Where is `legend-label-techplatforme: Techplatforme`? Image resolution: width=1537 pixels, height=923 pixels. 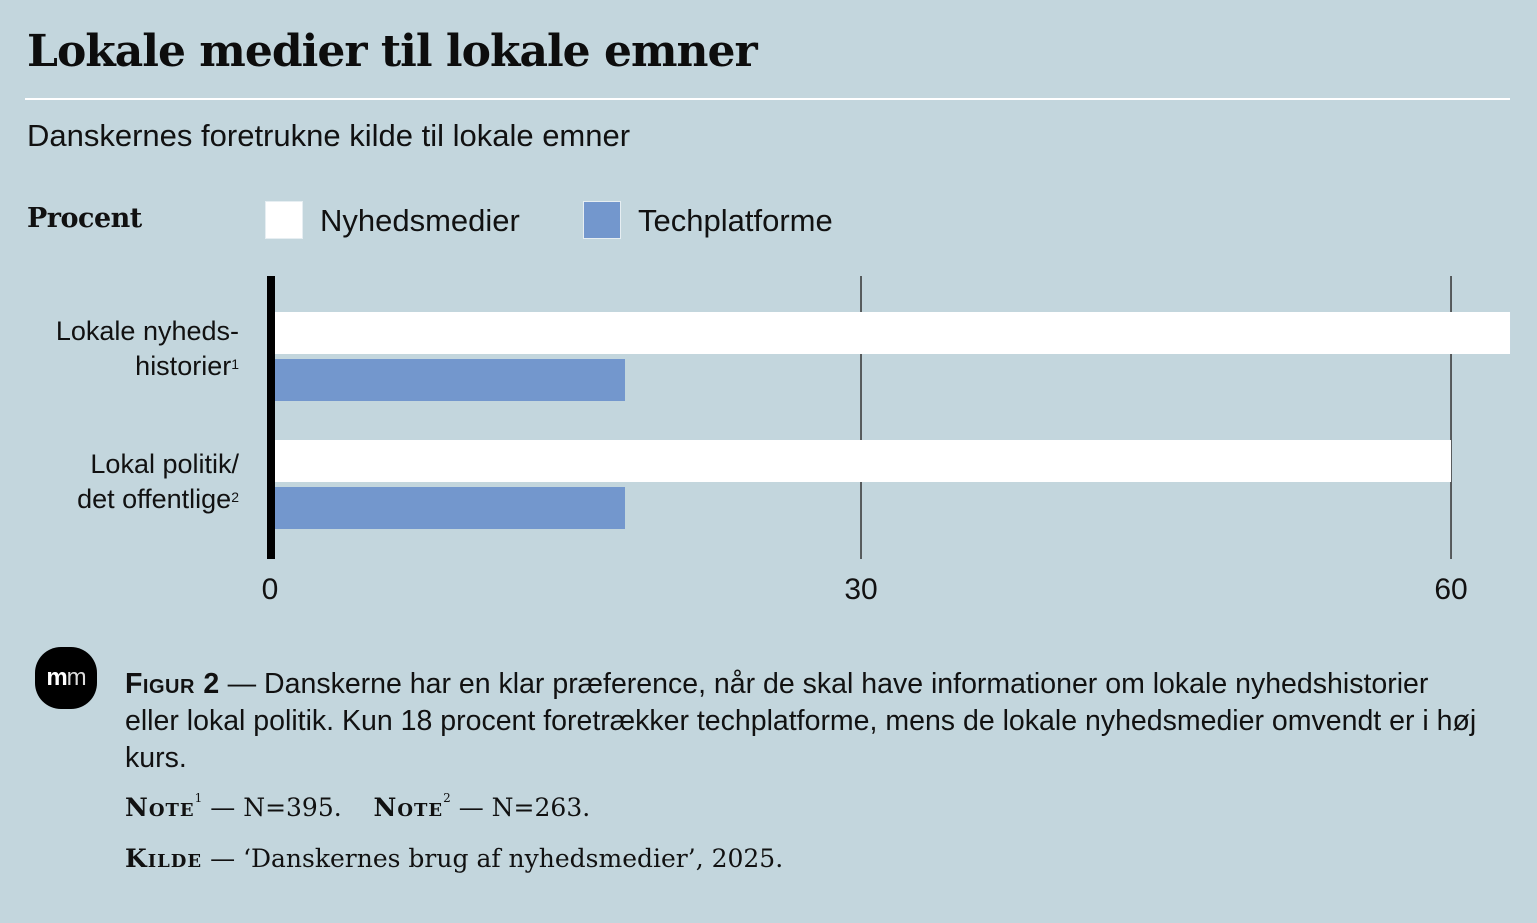 legend-label-techplatforme: Techplatforme is located at coordinates (735, 220).